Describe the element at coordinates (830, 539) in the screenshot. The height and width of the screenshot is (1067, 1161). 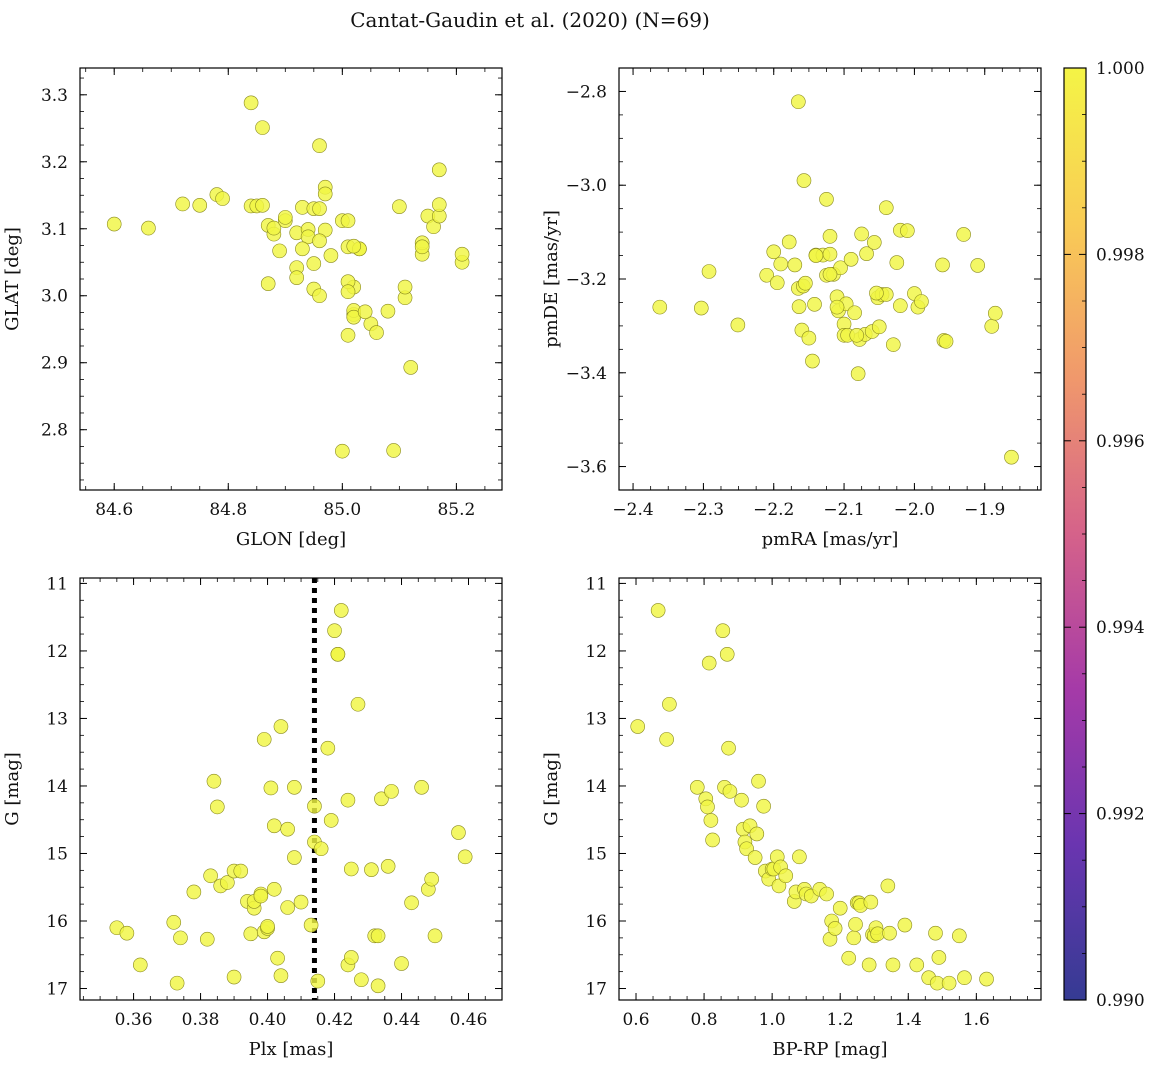
I see `x-axis-label: pmRA [mas/yr]` at that location.